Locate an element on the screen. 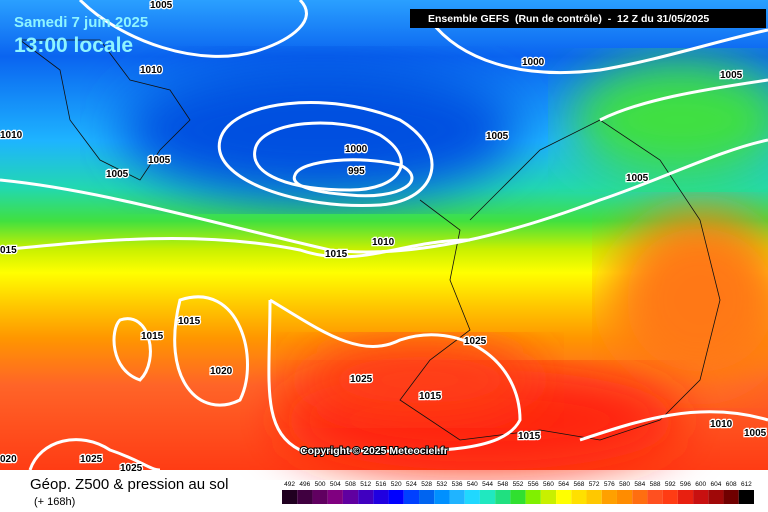 Image resolution: width=768 pixels, height=512 pixels. footer-lead: (+ 168h) is located at coordinates (54, 502).